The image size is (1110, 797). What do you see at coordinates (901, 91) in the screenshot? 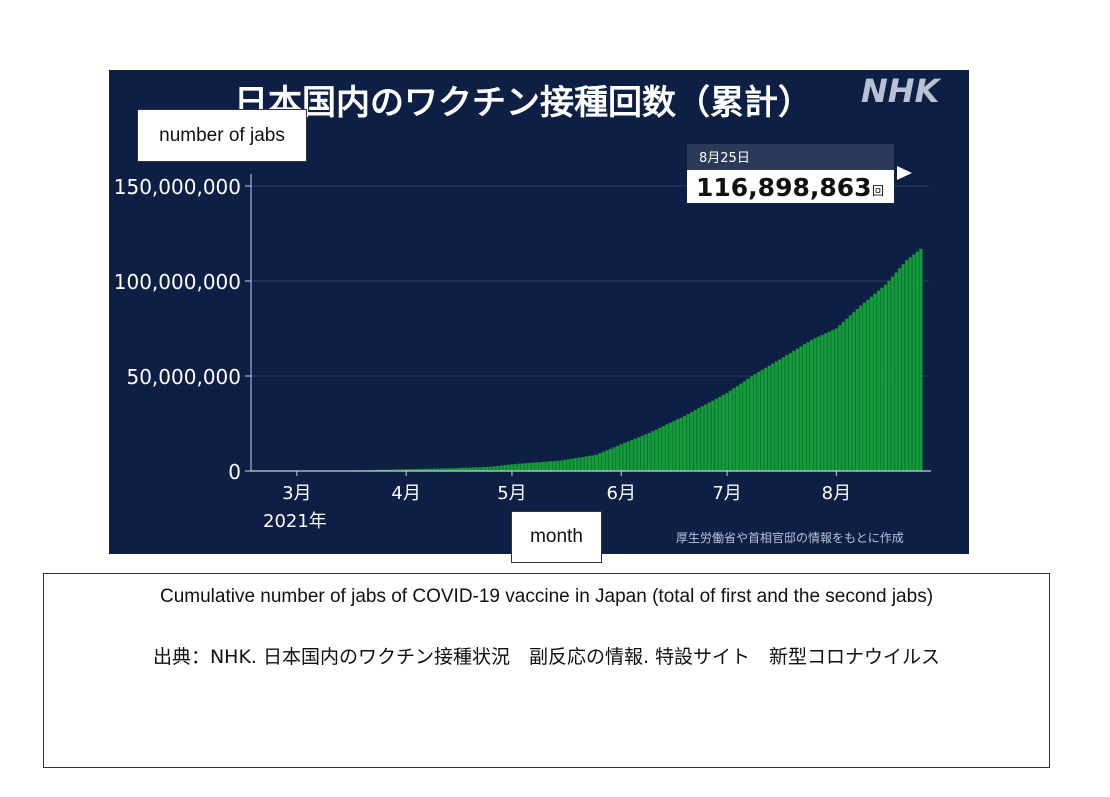
I see `nhk-logo: NHK` at bounding box center [901, 91].